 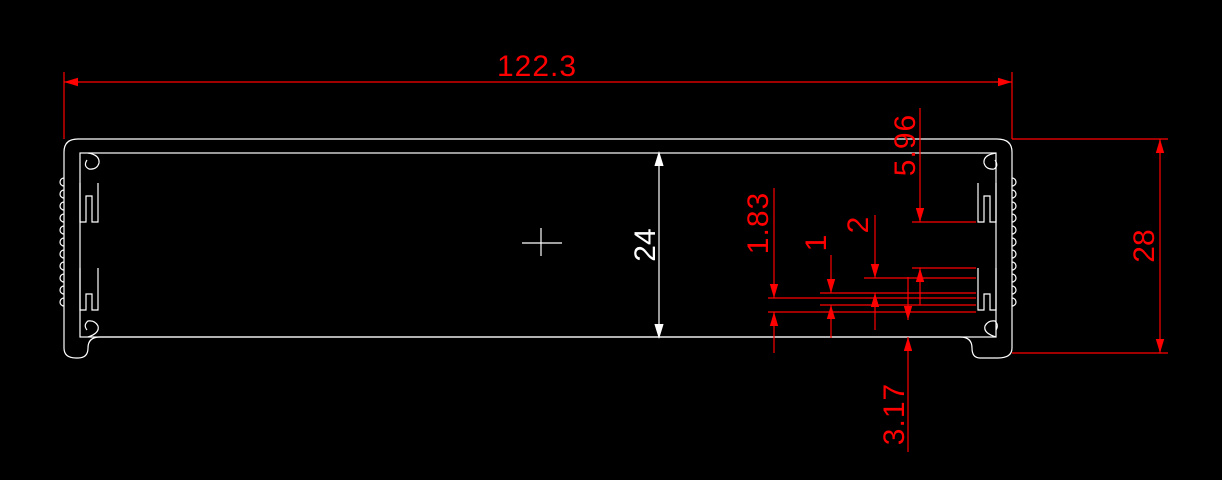 What do you see at coordinates (537, 66) in the screenshot?
I see `overall-width-label: 122.3` at bounding box center [537, 66].